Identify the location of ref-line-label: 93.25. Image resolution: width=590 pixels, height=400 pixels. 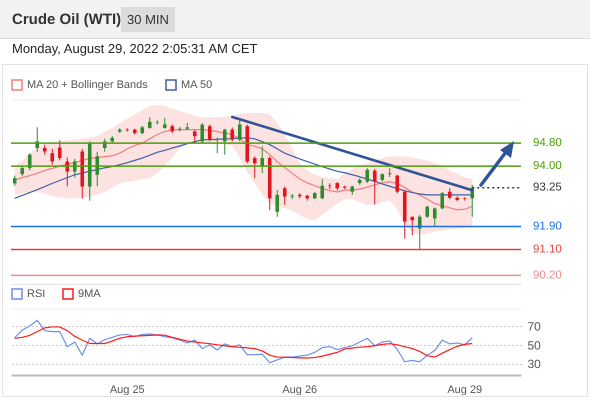
(547, 188).